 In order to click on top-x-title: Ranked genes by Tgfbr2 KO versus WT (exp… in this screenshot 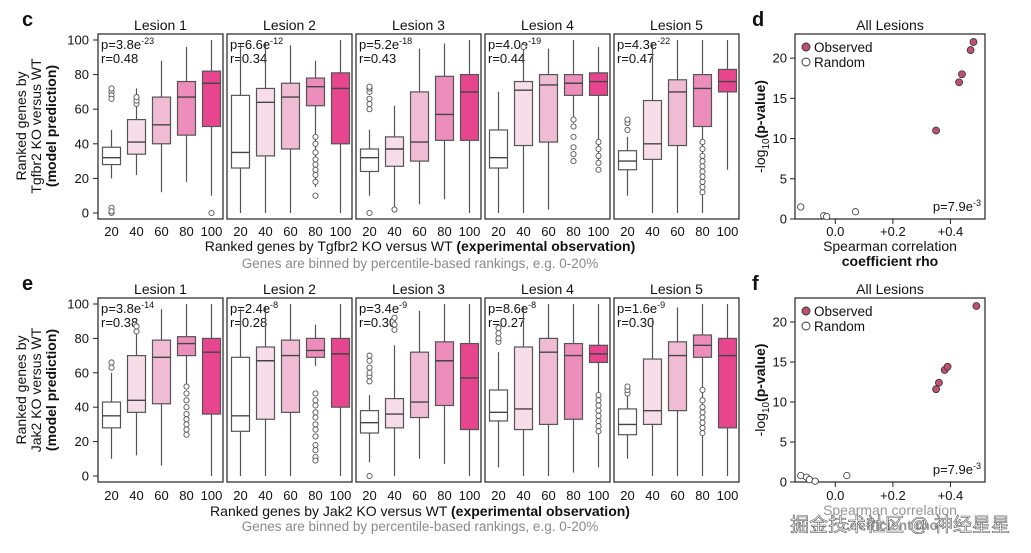, I will do `click(420, 246)`.